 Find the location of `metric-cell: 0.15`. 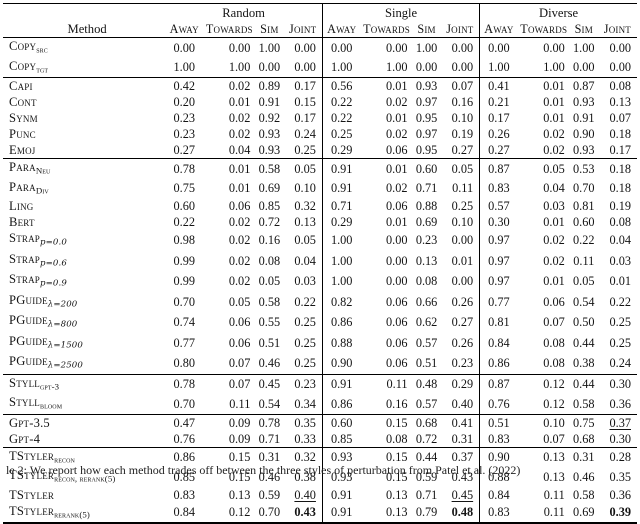

metric-cell: 0.15 is located at coordinates (305, 102).